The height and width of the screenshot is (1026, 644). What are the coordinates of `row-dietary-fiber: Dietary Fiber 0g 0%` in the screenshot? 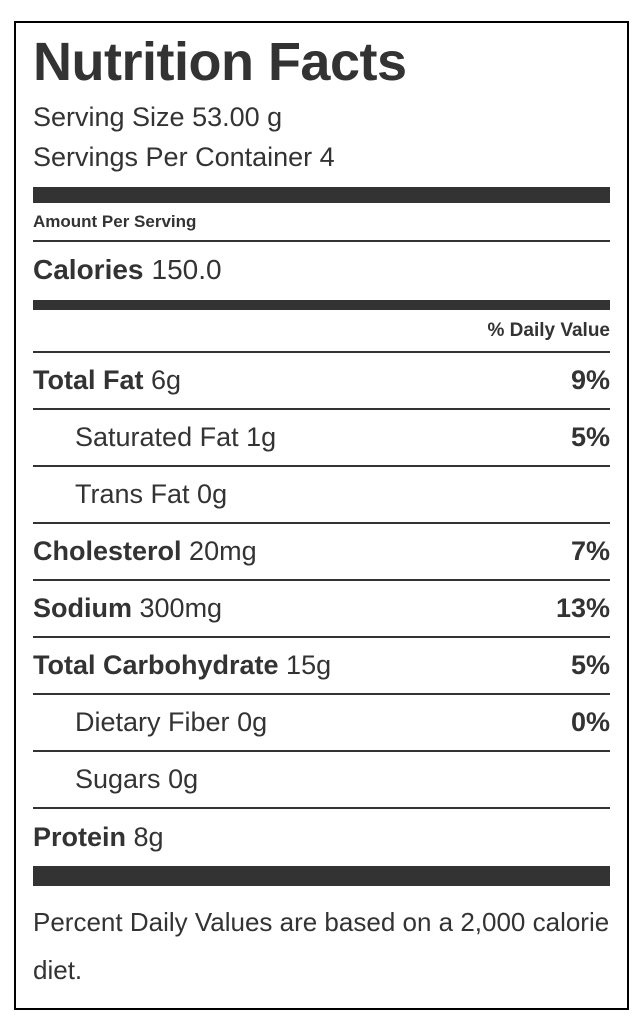 It's located at (321, 723).